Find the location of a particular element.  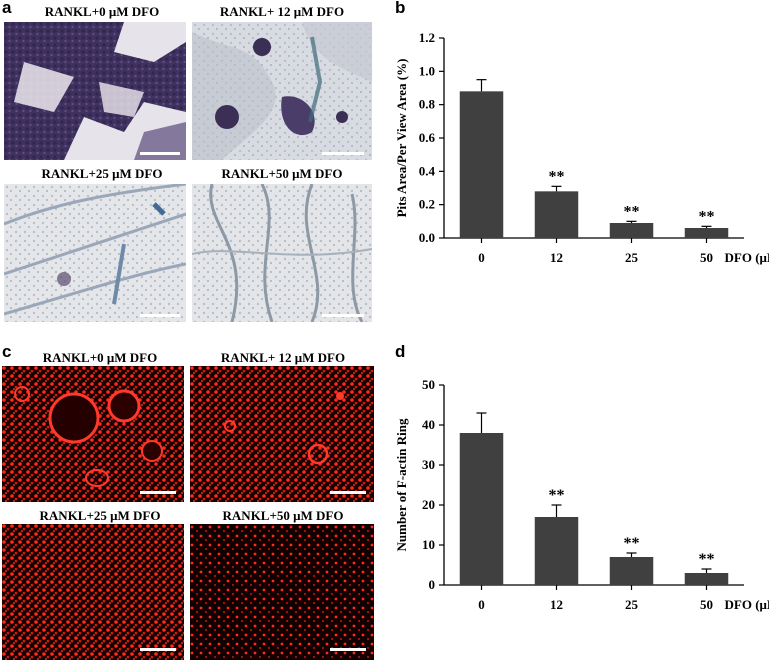

chart-d-x-axis-label: DFO (μM) is located at coordinates (747, 604).